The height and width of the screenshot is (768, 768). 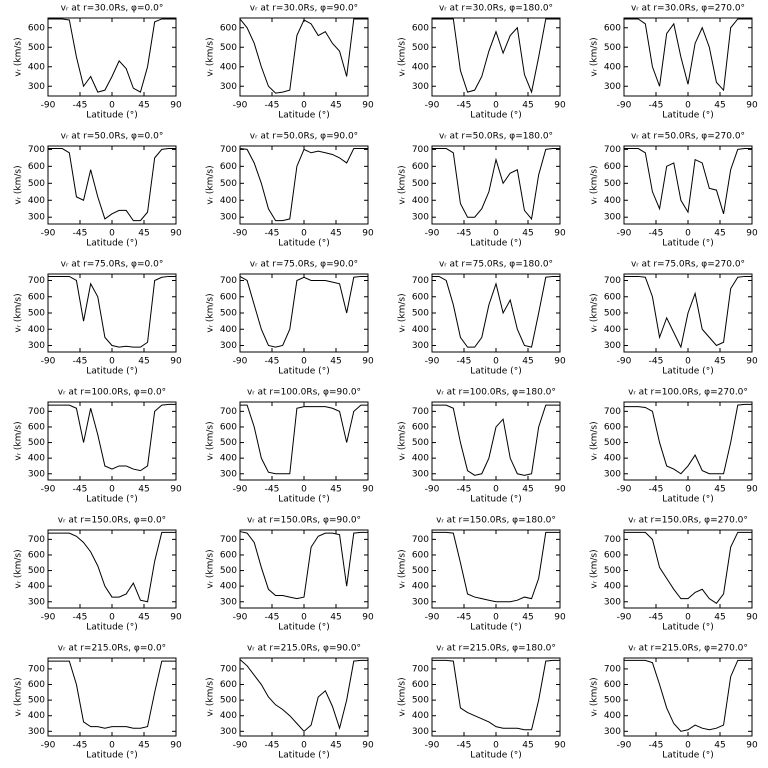 I want to click on panel-title: vᵣ at r=30.0Rs, φ=180.0°, so click(x=496, y=9).